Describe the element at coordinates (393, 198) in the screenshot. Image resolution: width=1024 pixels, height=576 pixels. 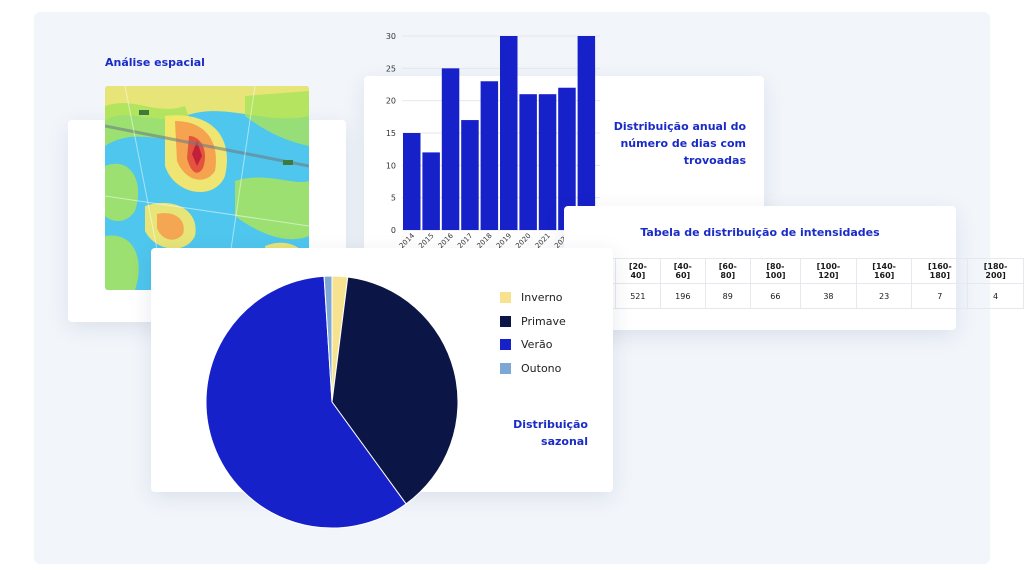
I see `y-tick-label: 5` at that location.